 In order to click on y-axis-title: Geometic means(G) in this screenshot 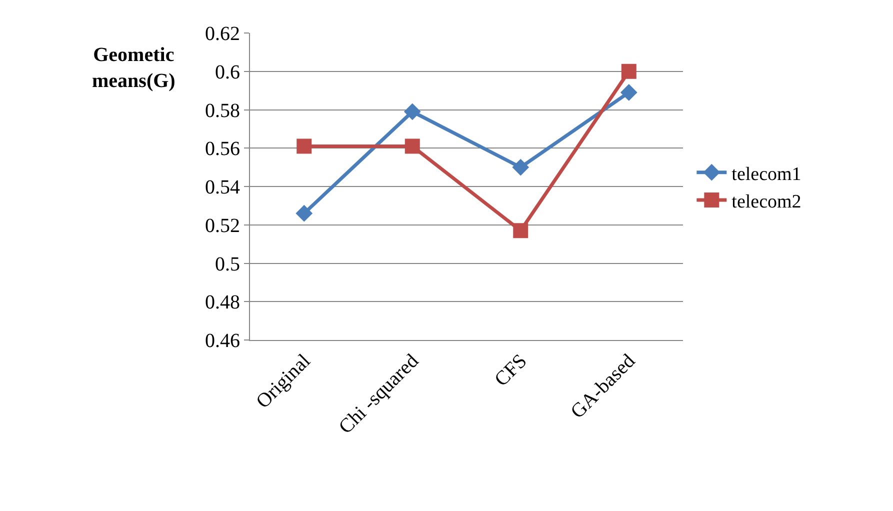, I will do `click(134, 68)`.